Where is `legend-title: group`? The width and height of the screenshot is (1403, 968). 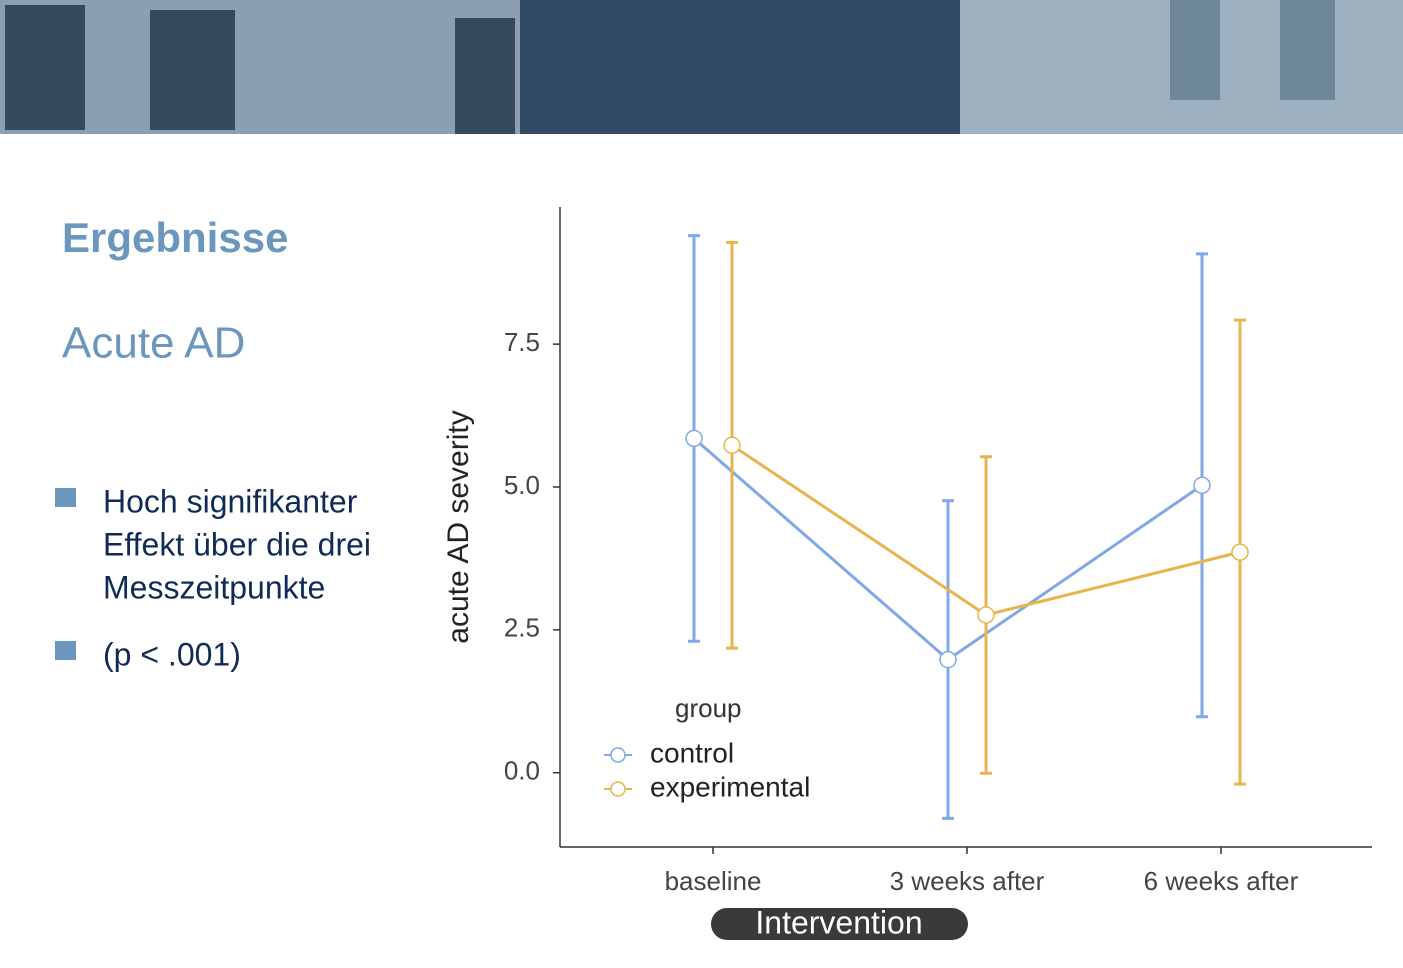 legend-title: group is located at coordinates (708, 708).